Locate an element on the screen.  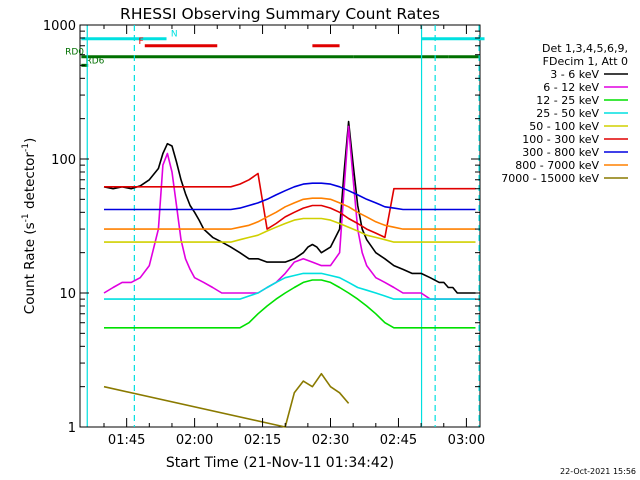
legend-label-50-100-kev: 50 - 100 keV is located at coordinates (564, 126).